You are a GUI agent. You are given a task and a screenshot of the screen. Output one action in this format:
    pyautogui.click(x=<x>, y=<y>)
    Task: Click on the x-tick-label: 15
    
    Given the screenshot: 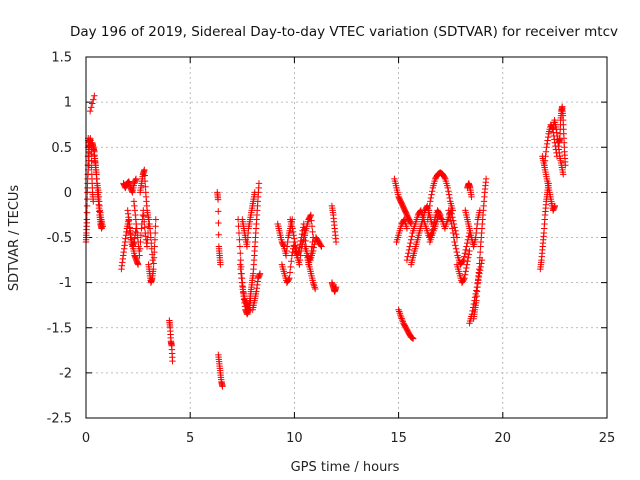 What is the action you would take?
    pyautogui.click(x=398, y=438)
    